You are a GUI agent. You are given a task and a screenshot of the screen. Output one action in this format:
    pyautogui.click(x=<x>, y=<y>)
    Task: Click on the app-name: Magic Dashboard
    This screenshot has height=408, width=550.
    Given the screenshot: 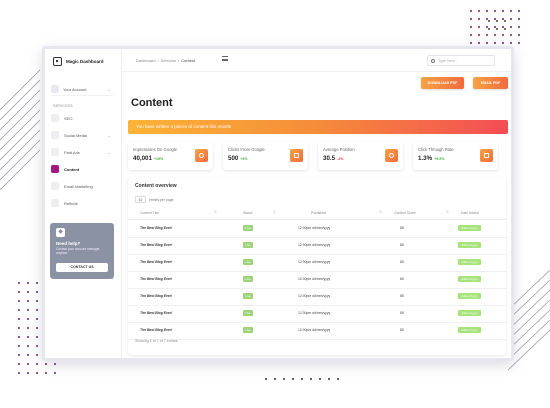 What is the action you would take?
    pyautogui.click(x=85, y=61)
    